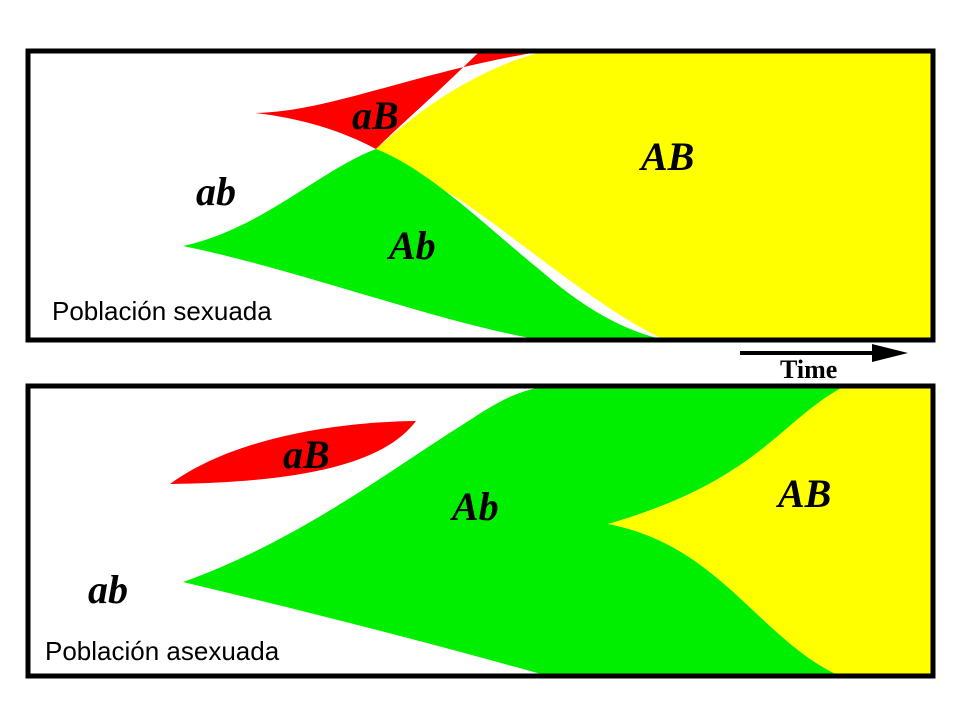 This screenshot has height=720, width=960. Describe the element at coordinates (162, 651) in the screenshot. I see `asexual-panel-caption: Población asexuada` at that location.